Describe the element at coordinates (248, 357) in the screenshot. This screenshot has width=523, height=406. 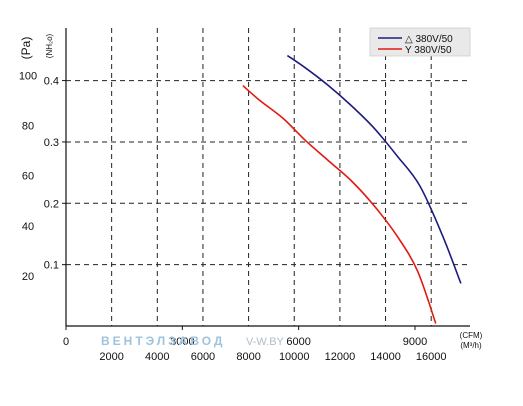
I see `m3h-tick-label: 8000` at that location.